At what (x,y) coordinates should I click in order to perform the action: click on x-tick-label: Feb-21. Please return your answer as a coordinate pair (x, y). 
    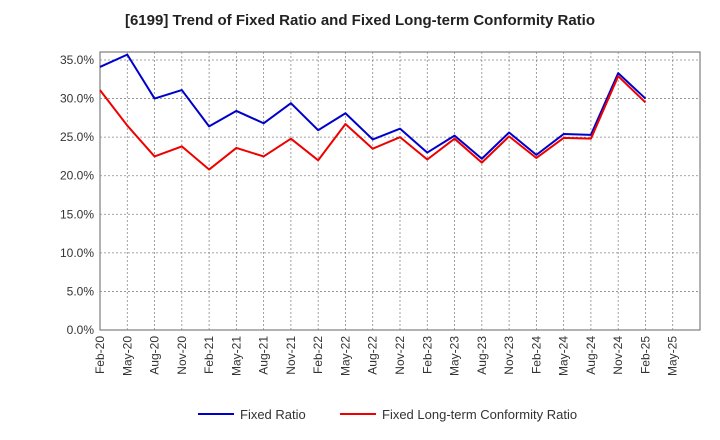
    Looking at the image, I should click on (209, 355).